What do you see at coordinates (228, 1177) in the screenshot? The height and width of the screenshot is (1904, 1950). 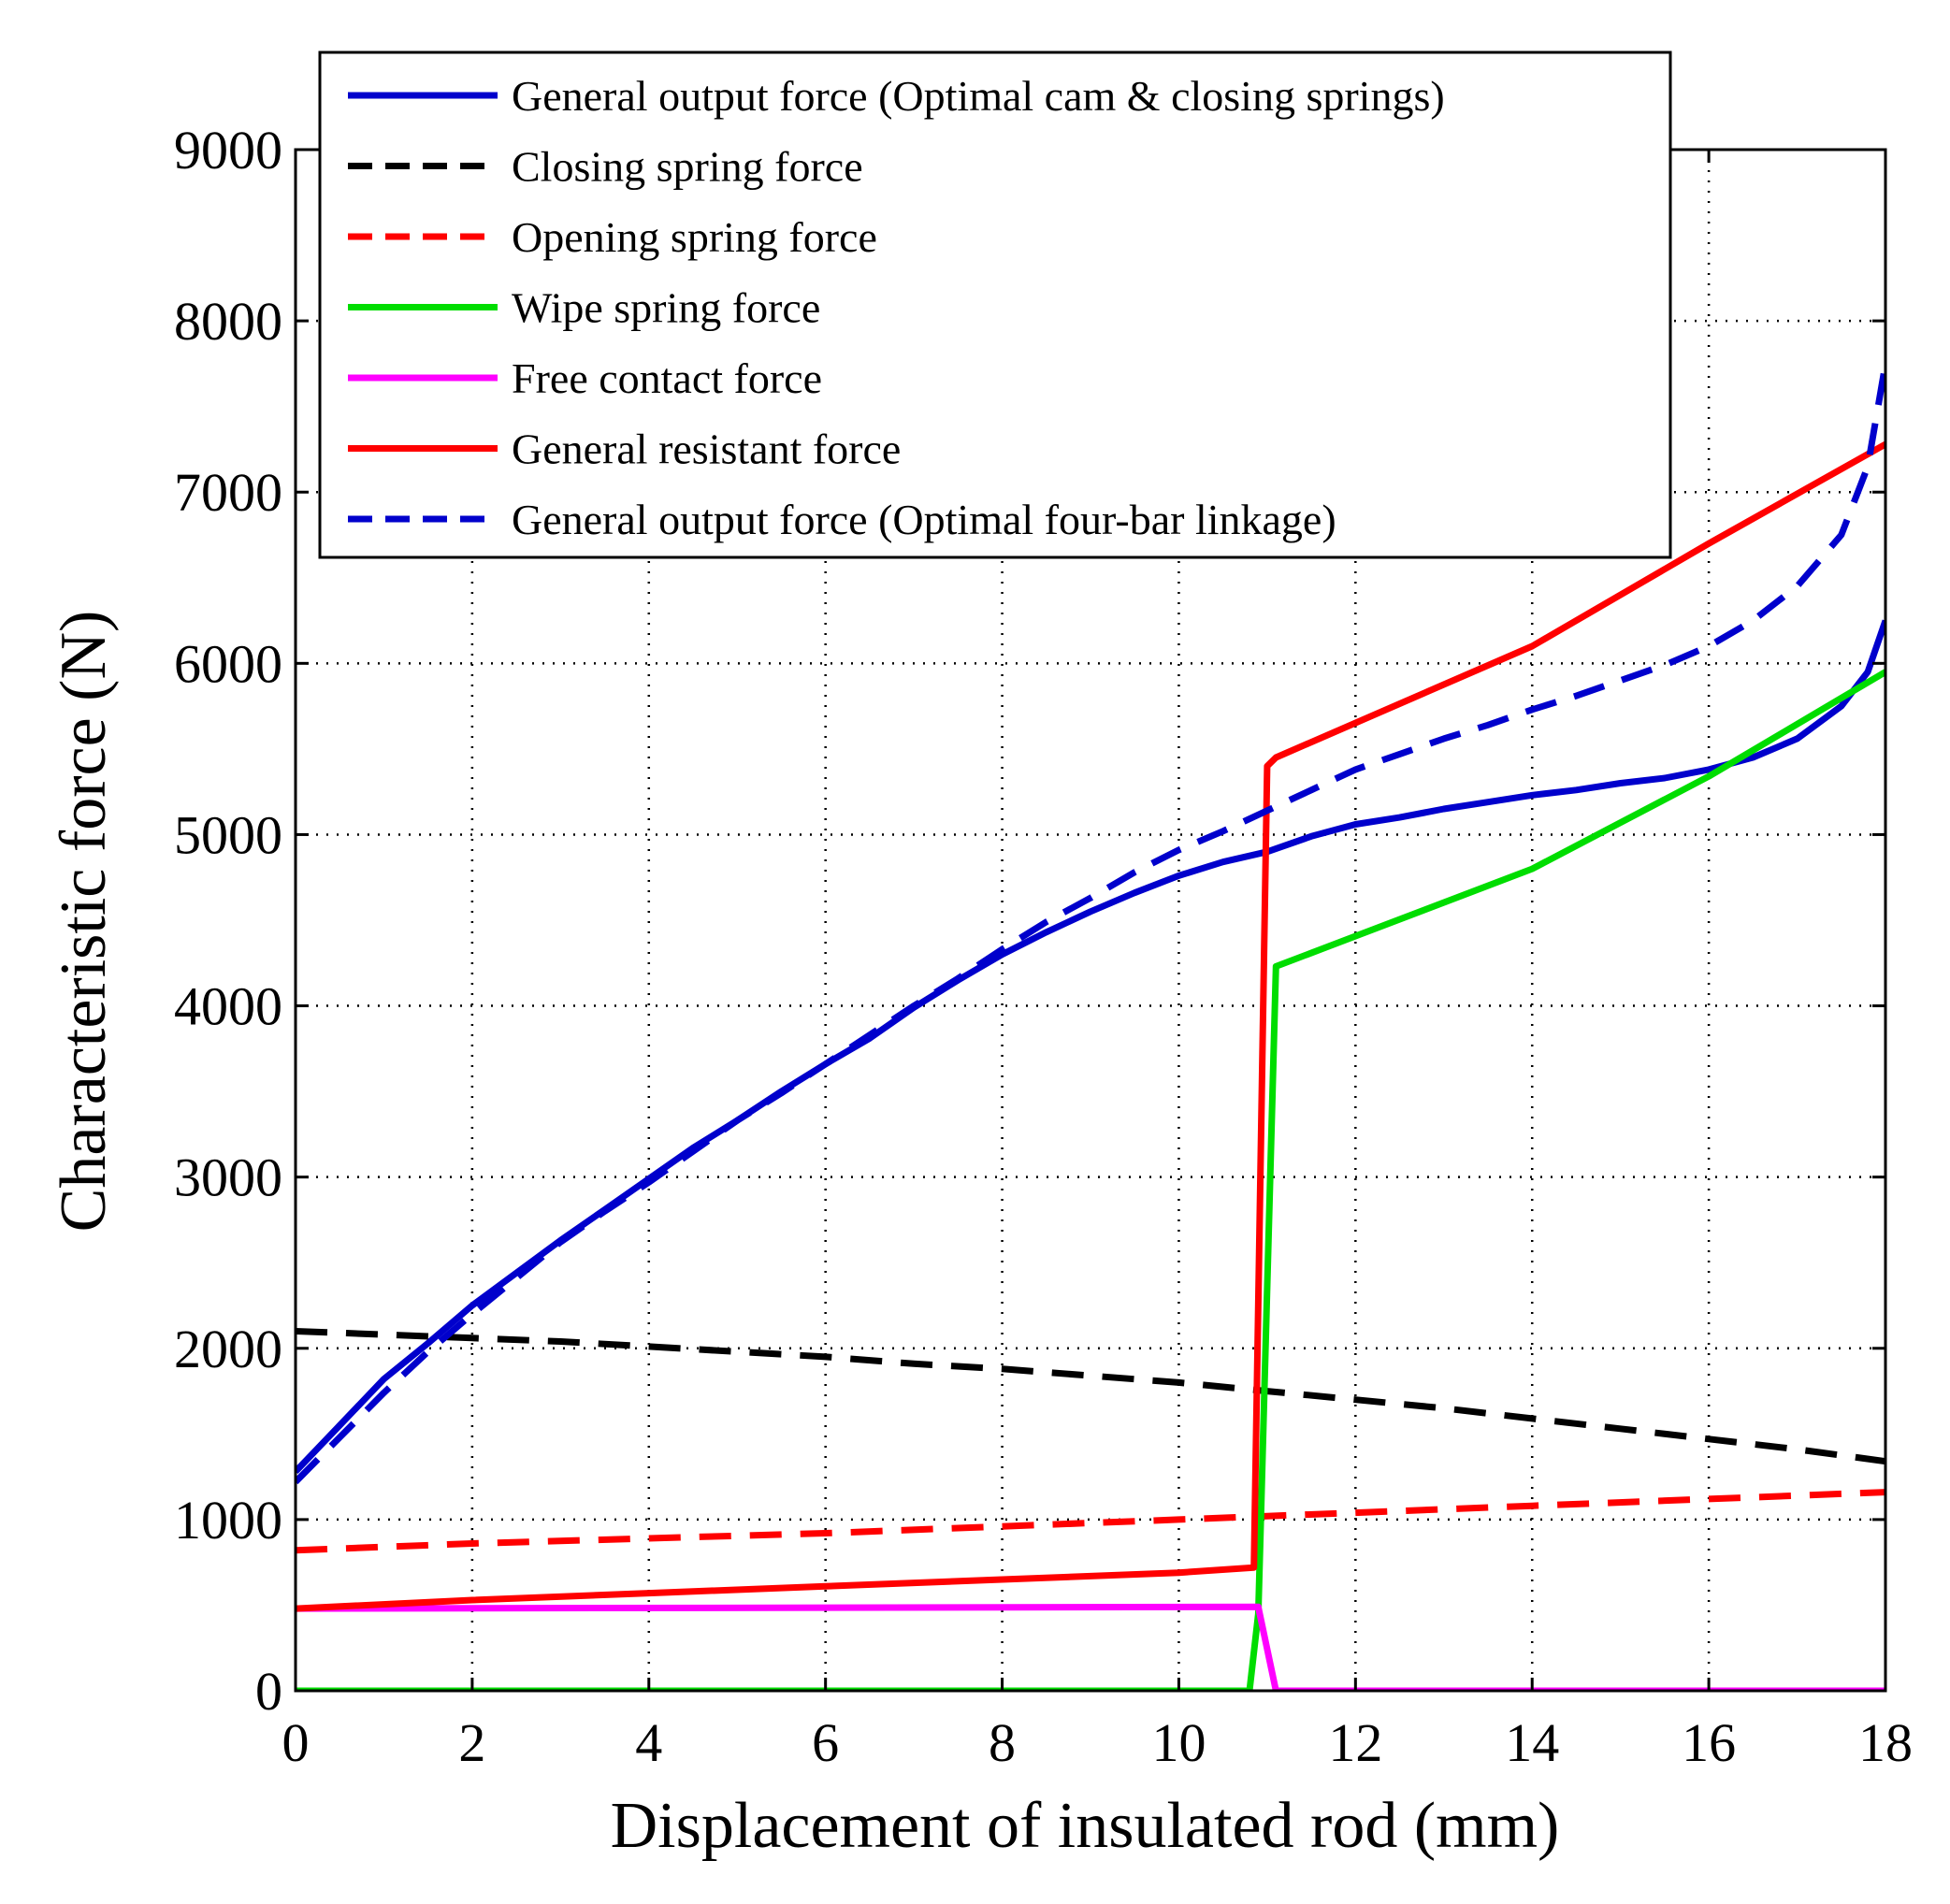 I see `y-tick-label: 3000` at bounding box center [228, 1177].